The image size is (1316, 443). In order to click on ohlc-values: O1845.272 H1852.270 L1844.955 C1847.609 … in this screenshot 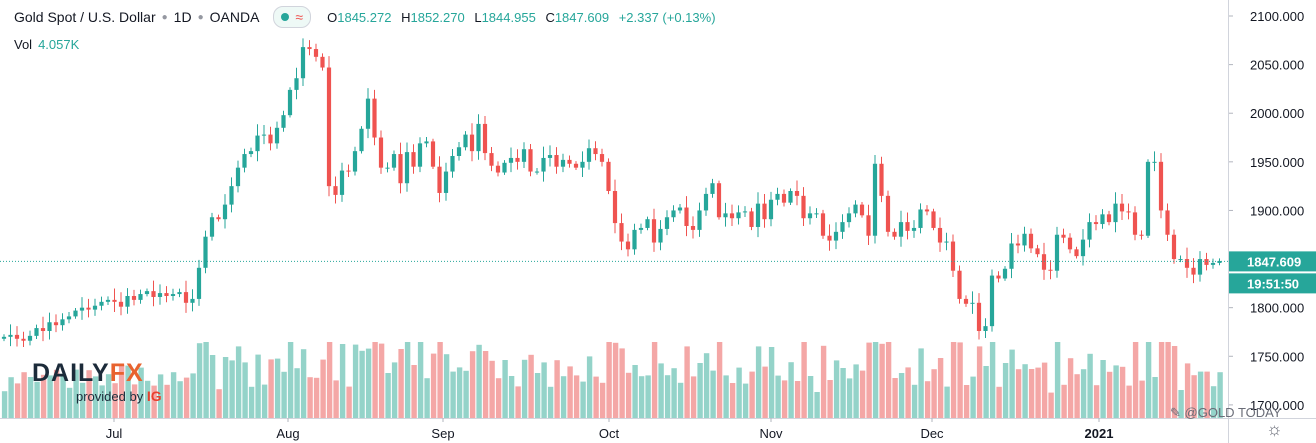, I will do `click(521, 17)`.